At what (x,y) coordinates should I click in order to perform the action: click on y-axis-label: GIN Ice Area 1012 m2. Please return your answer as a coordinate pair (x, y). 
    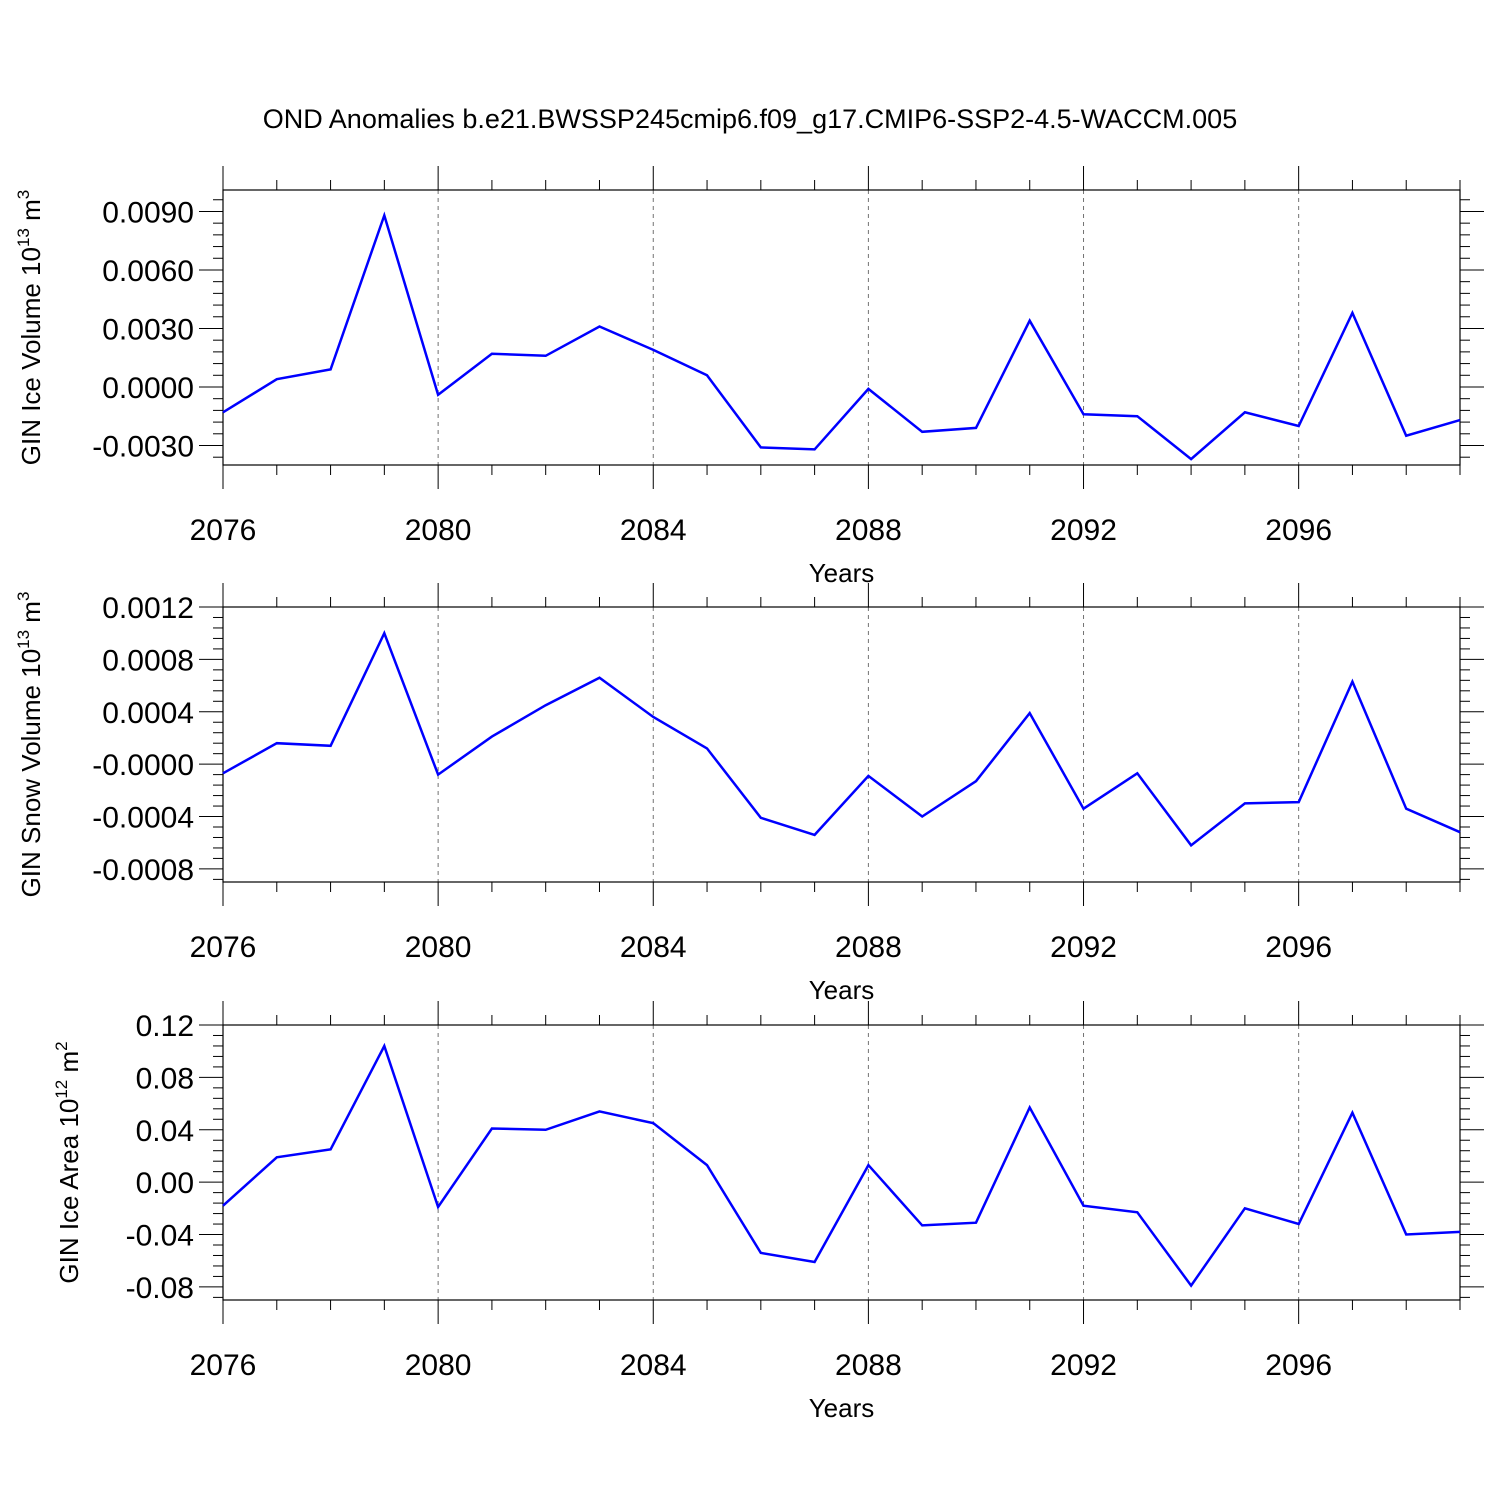
    Looking at the image, I should click on (68, 1162).